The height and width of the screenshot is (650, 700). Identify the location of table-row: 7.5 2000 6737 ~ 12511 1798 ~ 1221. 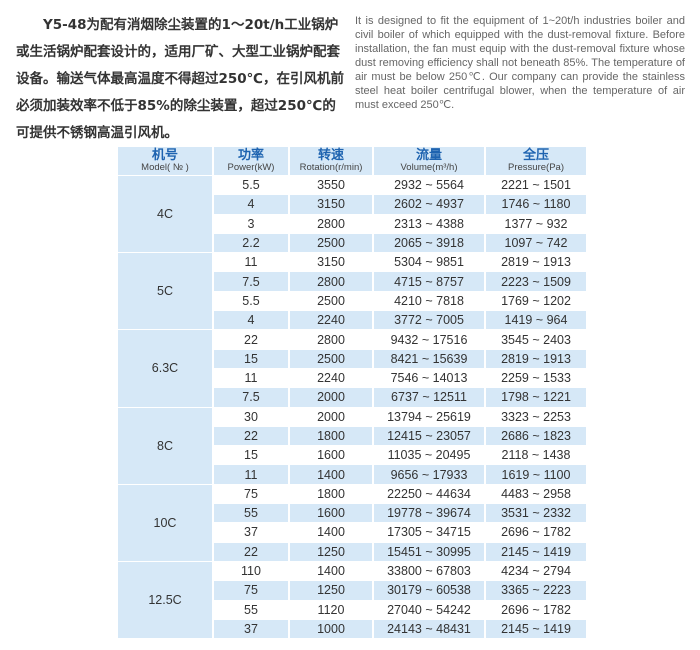
(352, 397).